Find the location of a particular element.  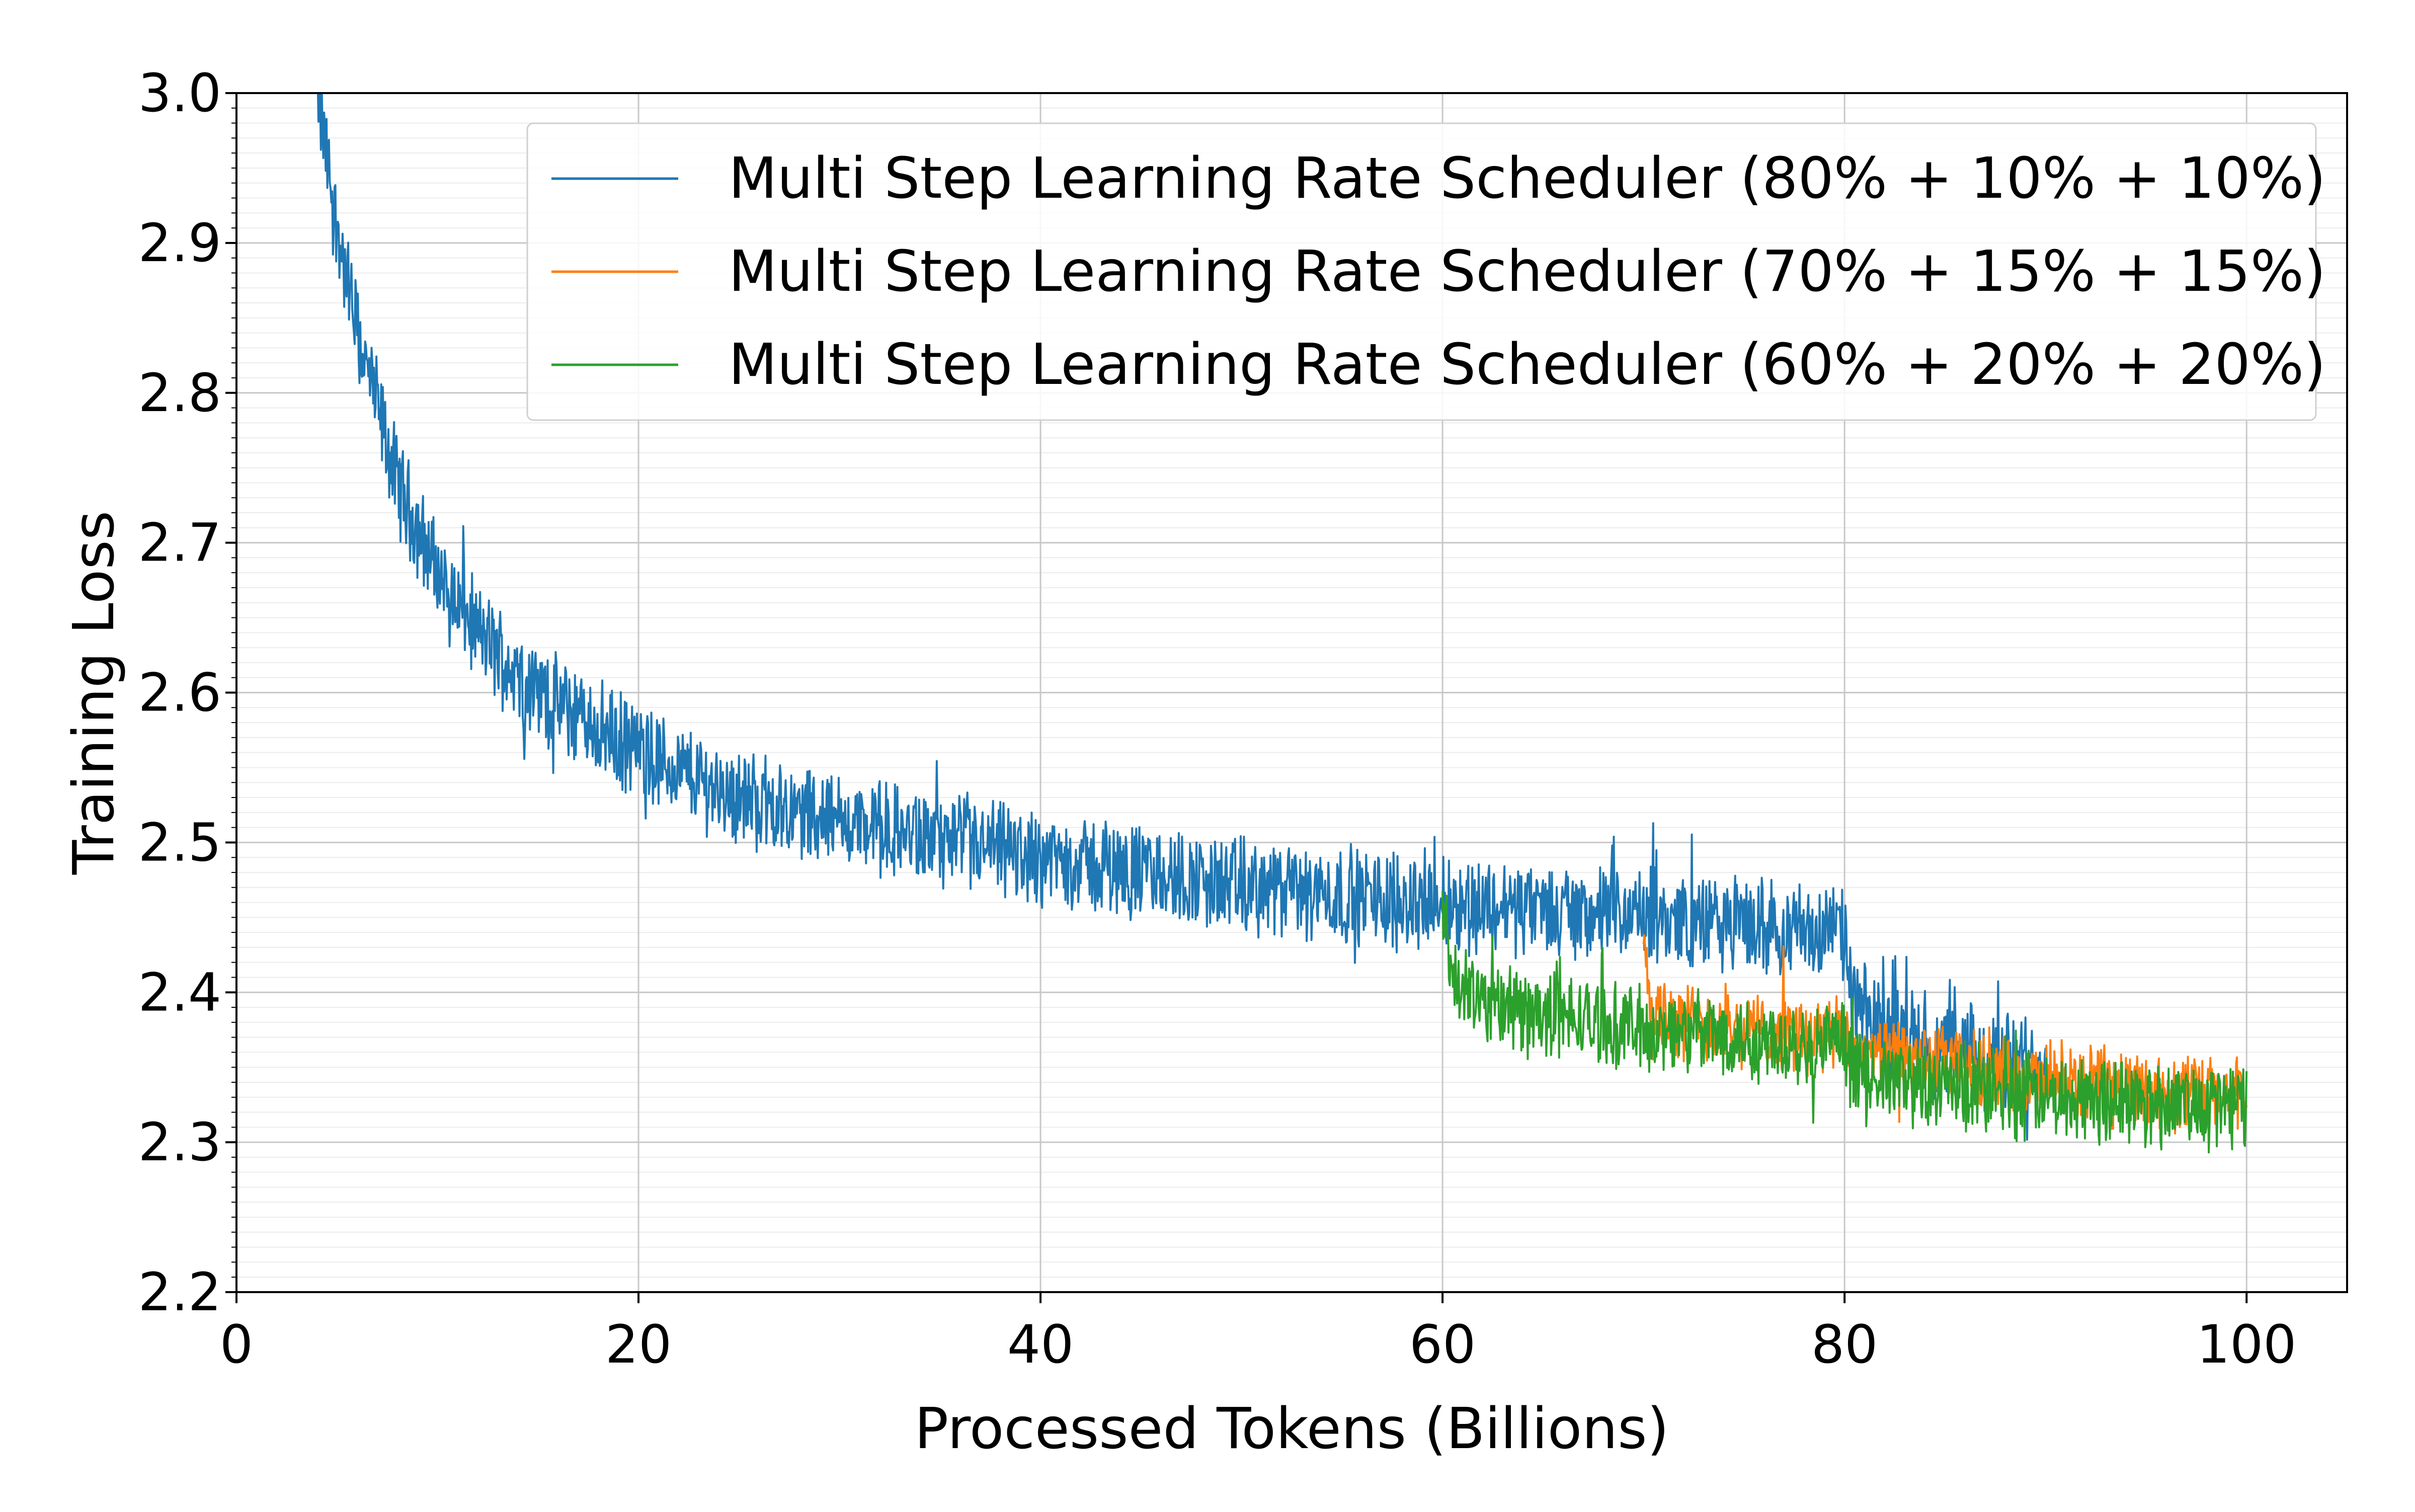

x-tick-label: 0 is located at coordinates (237, 1344).